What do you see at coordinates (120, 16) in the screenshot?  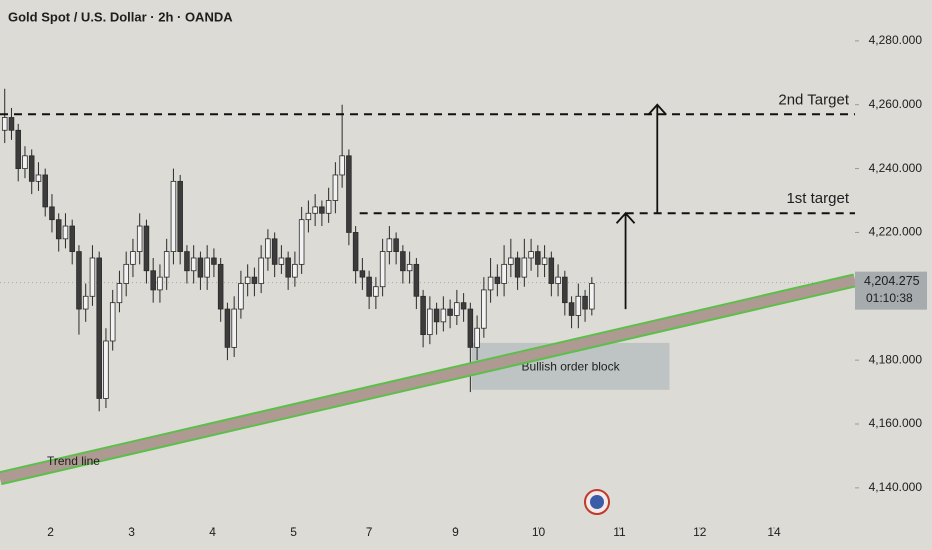 I see `chart-title: Gold Spot / U.S. Dollar · 2h · OANDA` at bounding box center [120, 16].